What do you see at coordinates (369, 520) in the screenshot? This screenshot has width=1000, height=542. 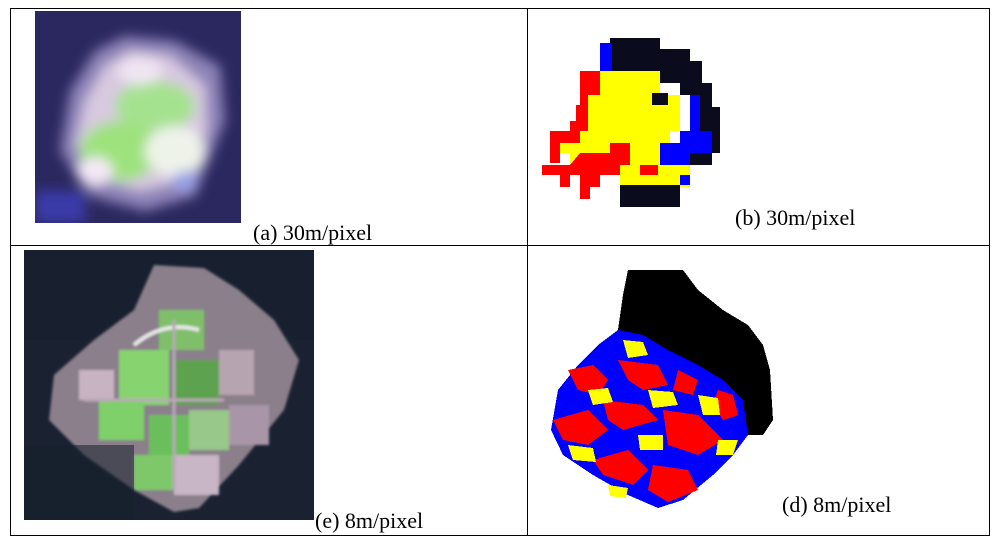 I see `caption-e: (e) 8m/pixel` at bounding box center [369, 520].